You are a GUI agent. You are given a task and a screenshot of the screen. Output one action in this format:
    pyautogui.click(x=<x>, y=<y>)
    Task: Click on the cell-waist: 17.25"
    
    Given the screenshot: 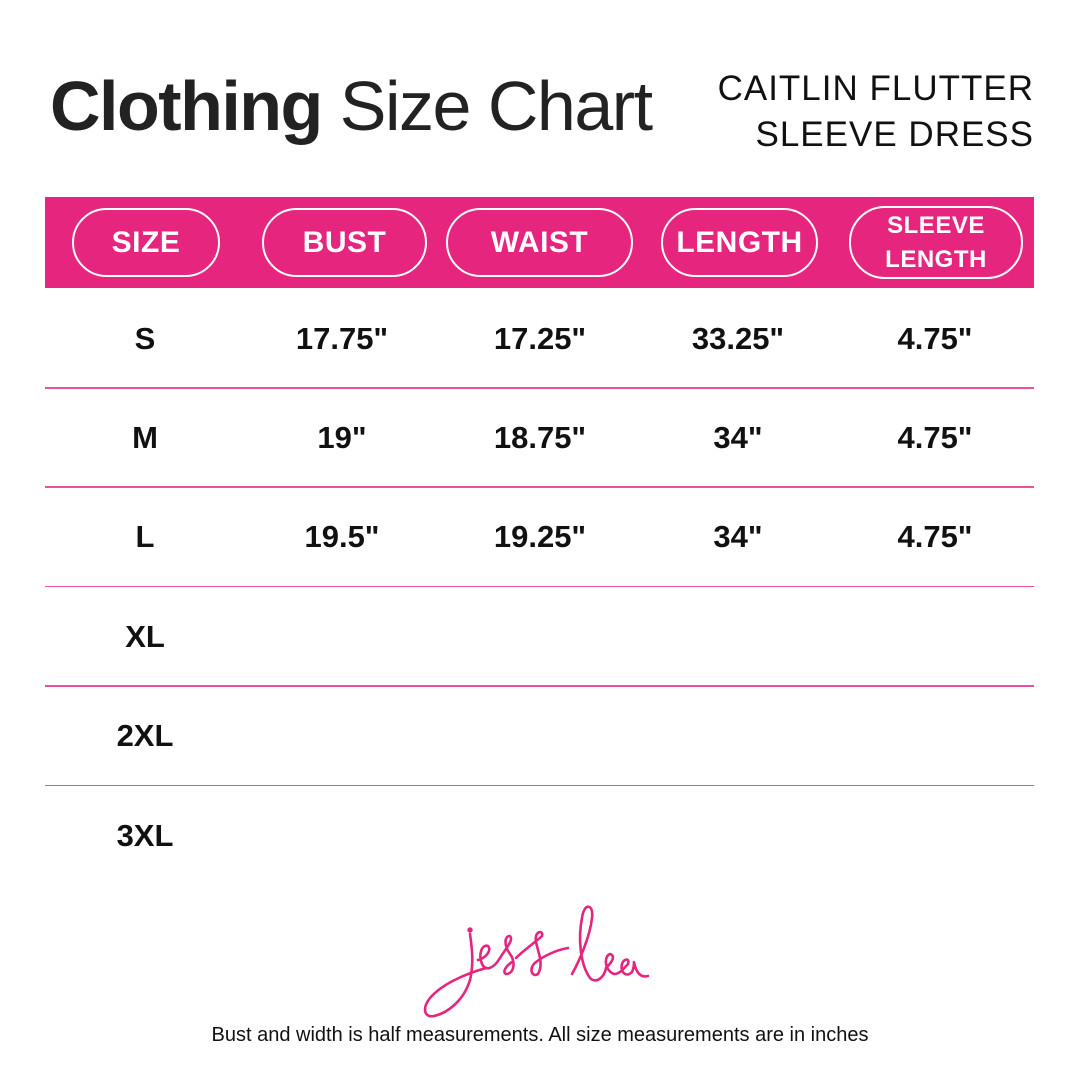 What is the action you would take?
    pyautogui.click(x=540, y=338)
    